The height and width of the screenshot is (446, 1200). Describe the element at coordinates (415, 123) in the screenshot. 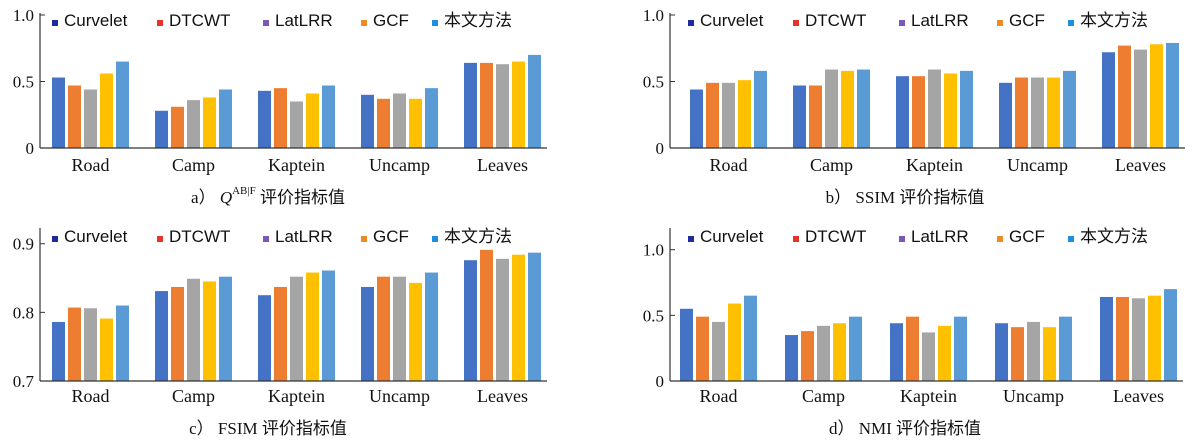

I see `bar-a-s3-c3` at that location.